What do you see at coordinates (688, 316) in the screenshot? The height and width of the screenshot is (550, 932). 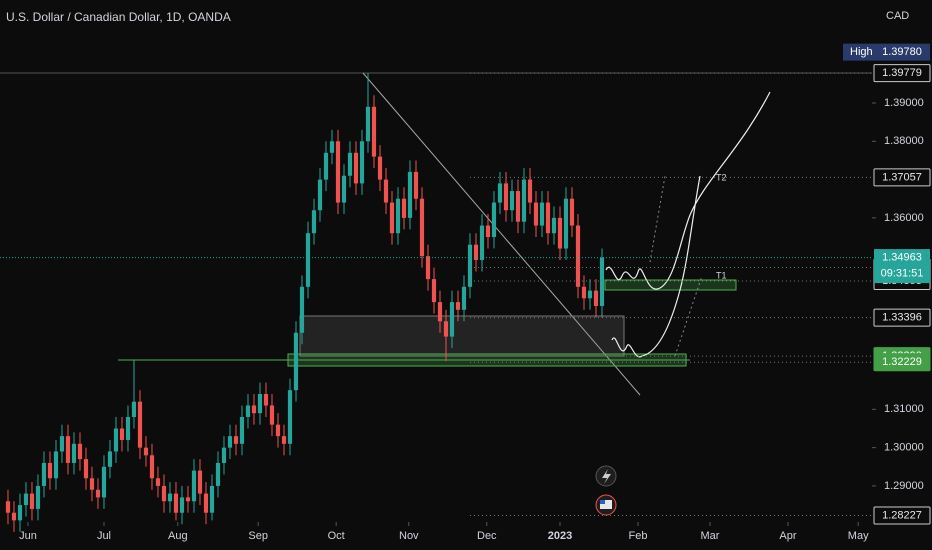 I see `guide-line` at bounding box center [688, 316].